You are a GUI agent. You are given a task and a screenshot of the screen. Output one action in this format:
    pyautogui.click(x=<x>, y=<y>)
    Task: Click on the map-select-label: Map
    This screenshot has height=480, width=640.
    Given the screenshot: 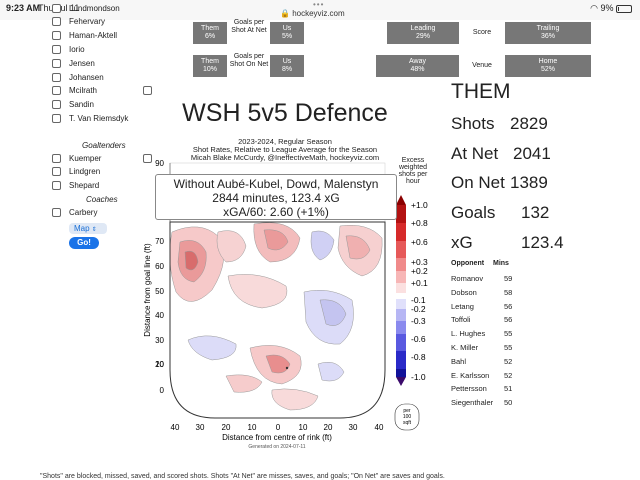 What is the action you would take?
    pyautogui.click(x=82, y=228)
    